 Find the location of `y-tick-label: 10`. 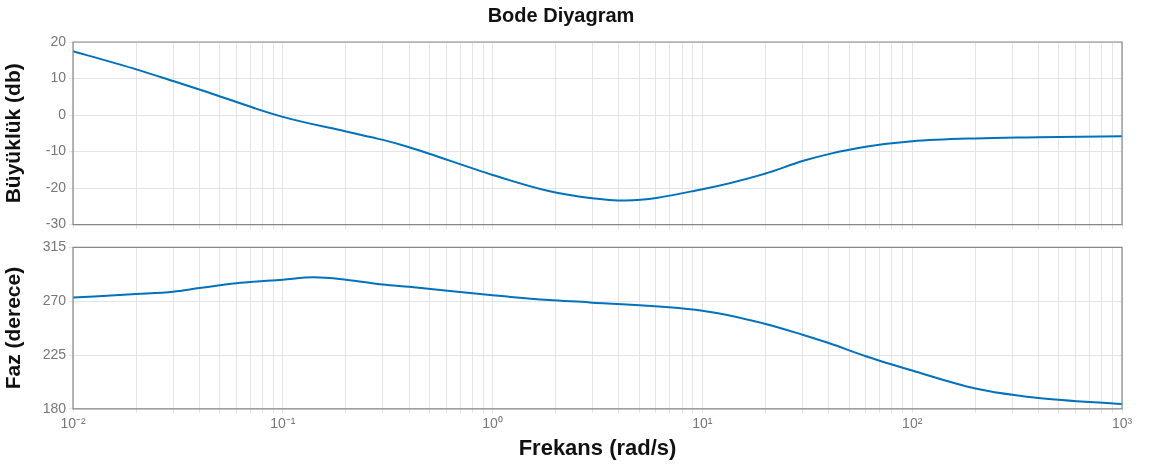

y-tick-label: 10 is located at coordinates (58, 77).